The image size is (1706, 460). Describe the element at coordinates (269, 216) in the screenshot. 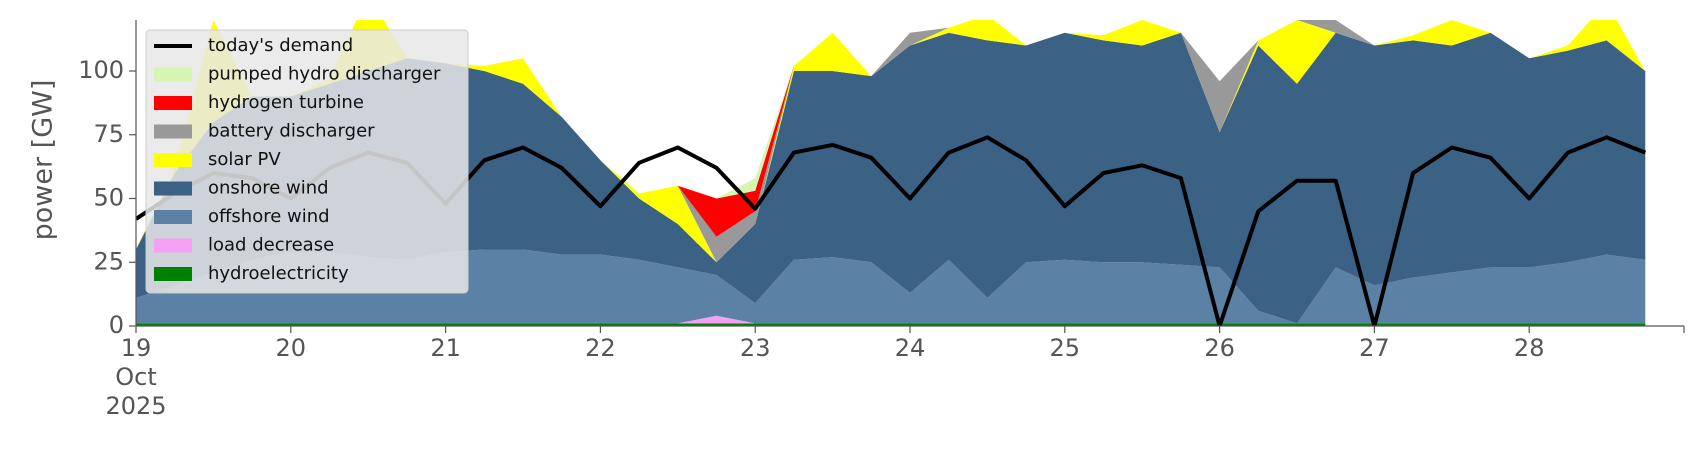

I see `legend-label: offshore wind` at that location.